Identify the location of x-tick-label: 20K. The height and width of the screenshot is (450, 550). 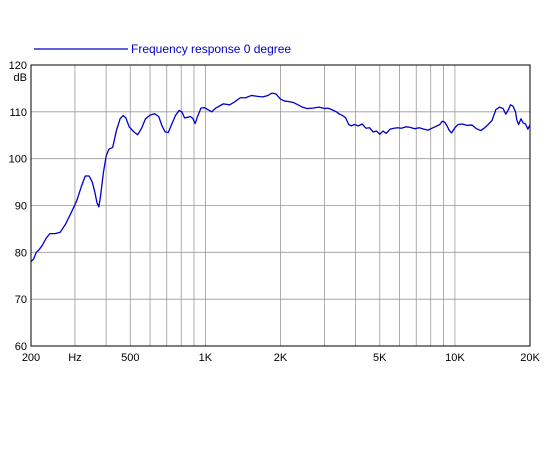
(530, 358).